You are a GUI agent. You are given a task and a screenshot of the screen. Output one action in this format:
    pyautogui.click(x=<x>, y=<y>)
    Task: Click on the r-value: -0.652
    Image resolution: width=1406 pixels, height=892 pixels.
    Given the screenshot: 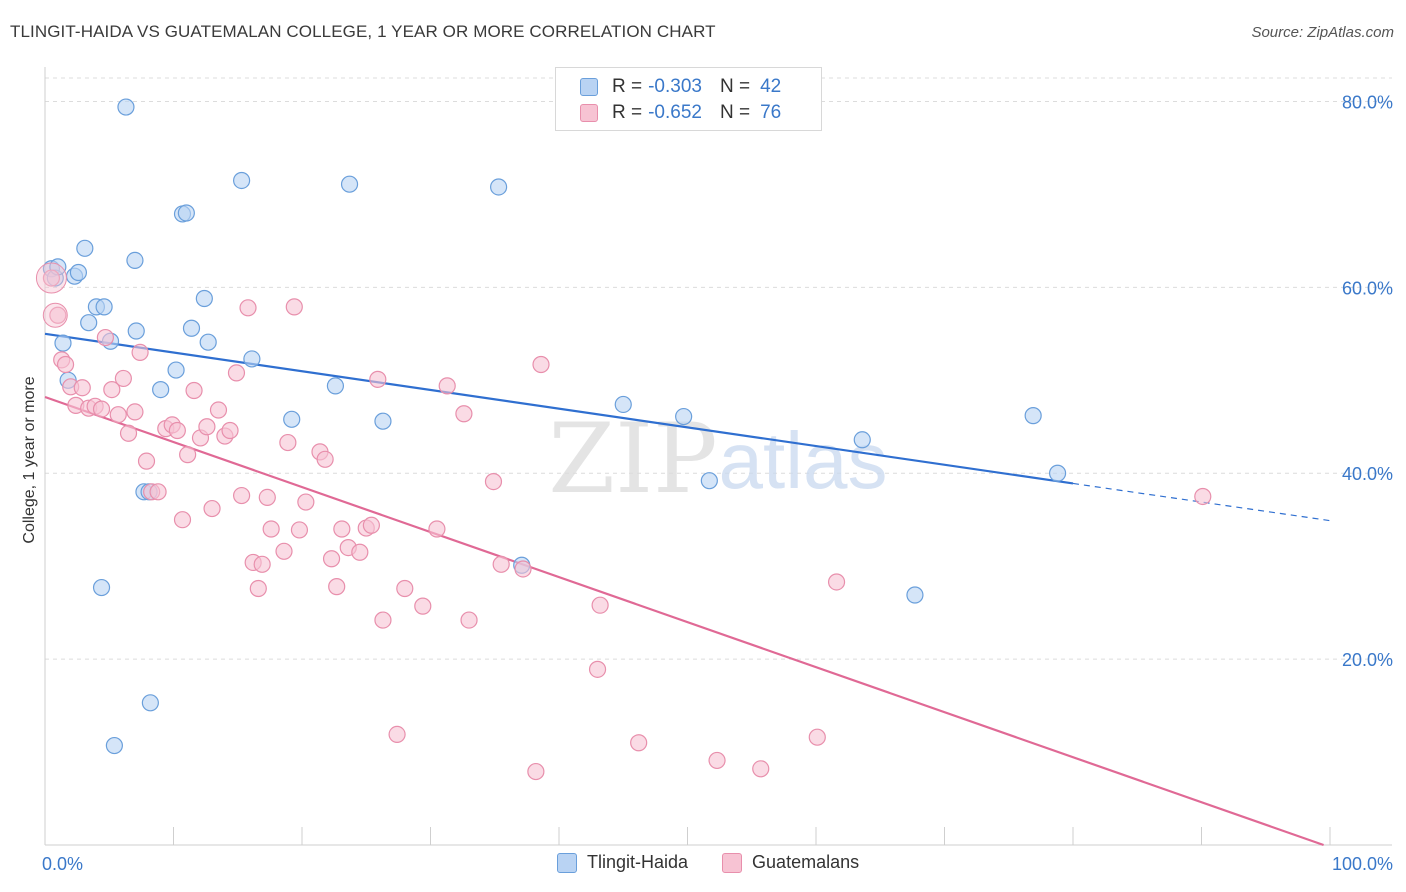 What is the action you would take?
    pyautogui.click(x=675, y=112)
    